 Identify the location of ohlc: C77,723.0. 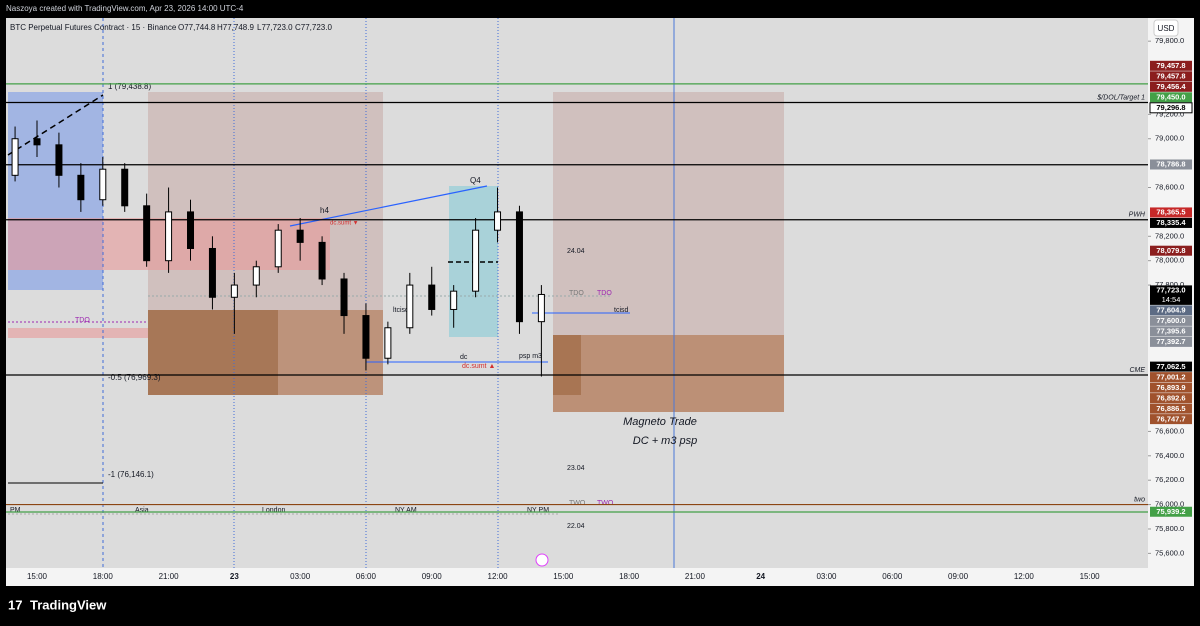
(313, 27).